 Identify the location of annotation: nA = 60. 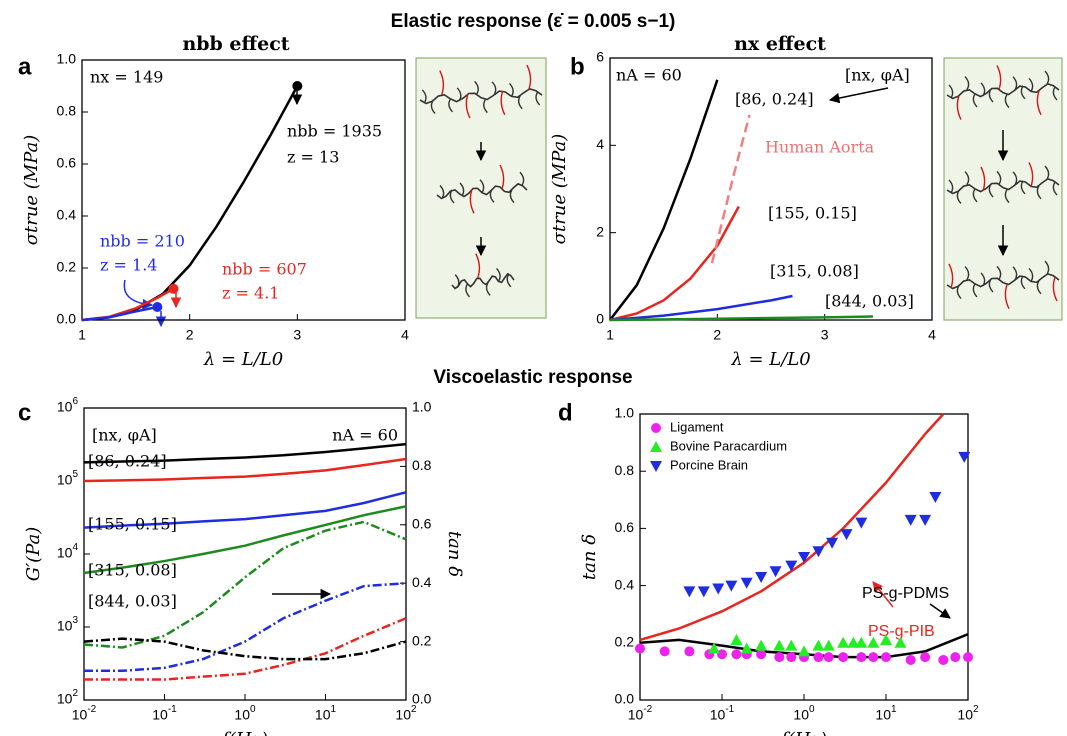
(649, 75).